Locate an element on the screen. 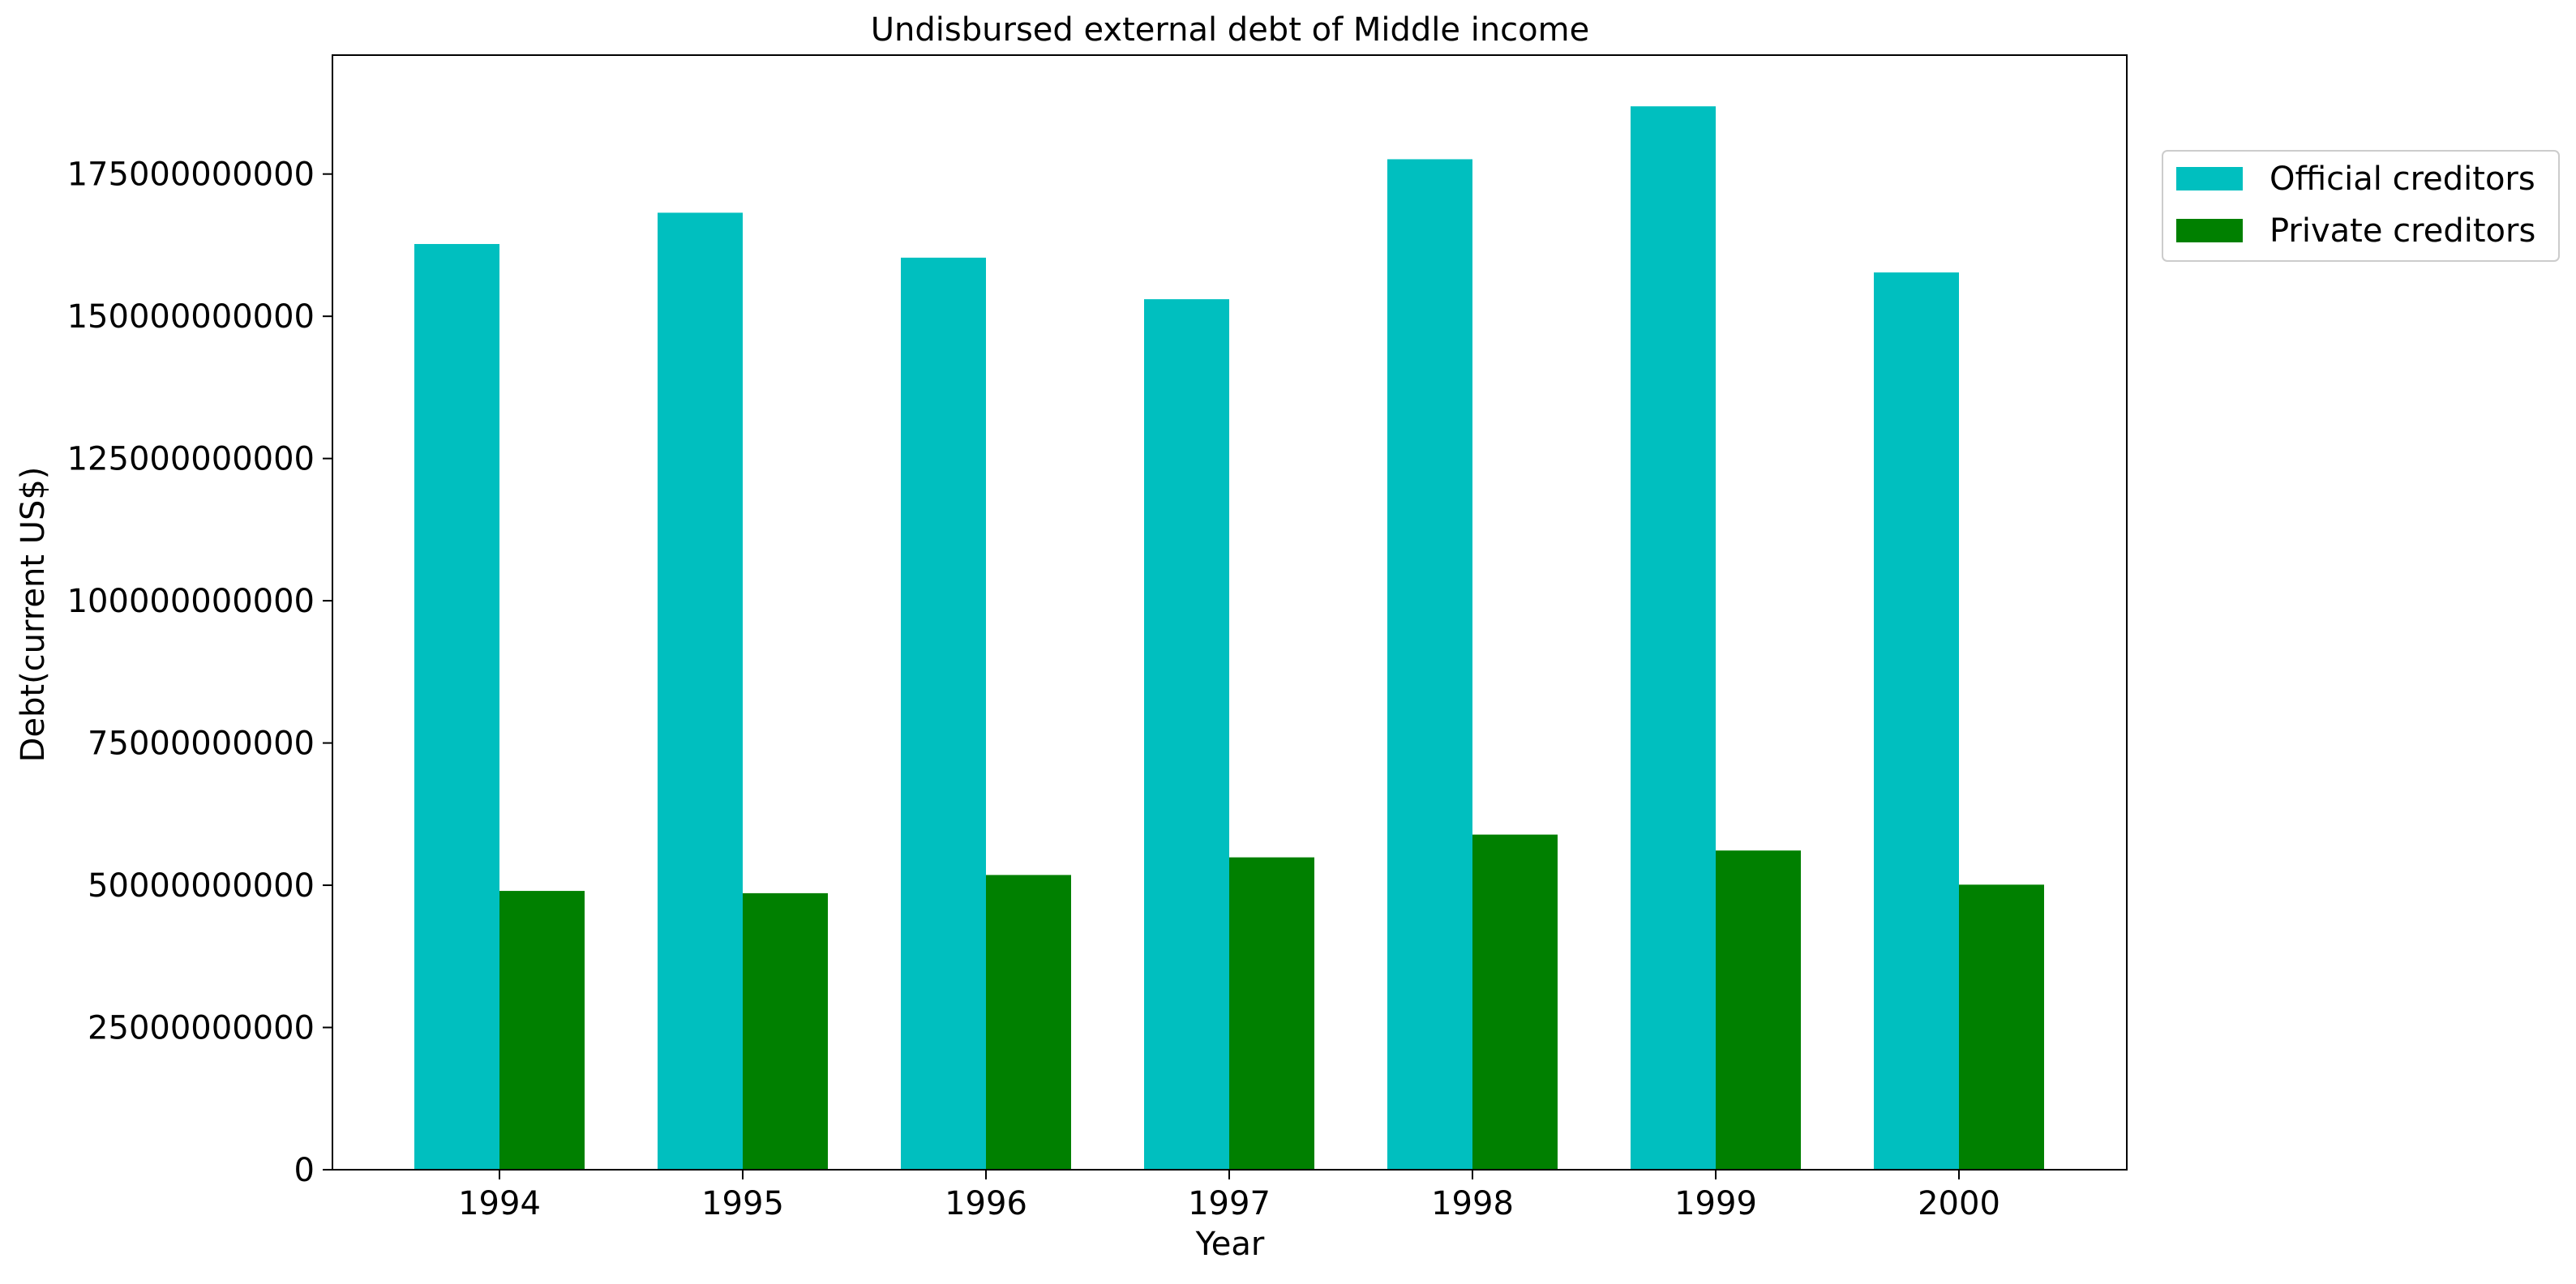 Image resolution: width=2576 pixels, height=1284 pixels. y-tick-label: 150000000000 is located at coordinates (191, 317).